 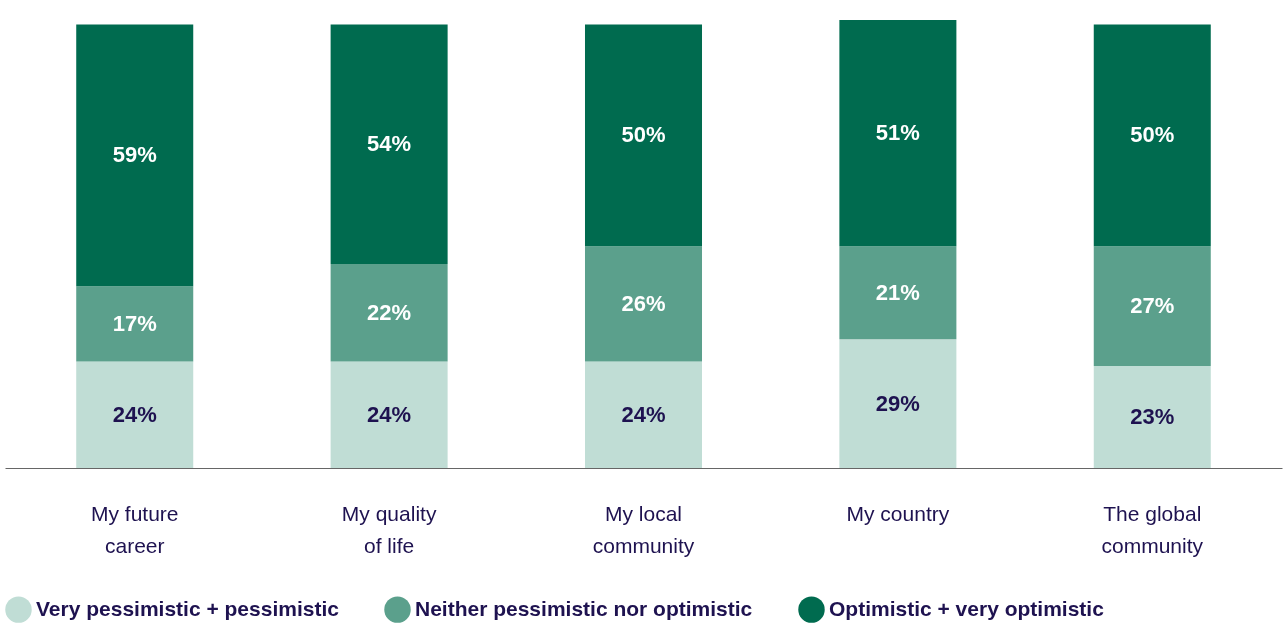 What do you see at coordinates (389, 529) in the screenshot?
I see `x-tick-label: My quality of life` at bounding box center [389, 529].